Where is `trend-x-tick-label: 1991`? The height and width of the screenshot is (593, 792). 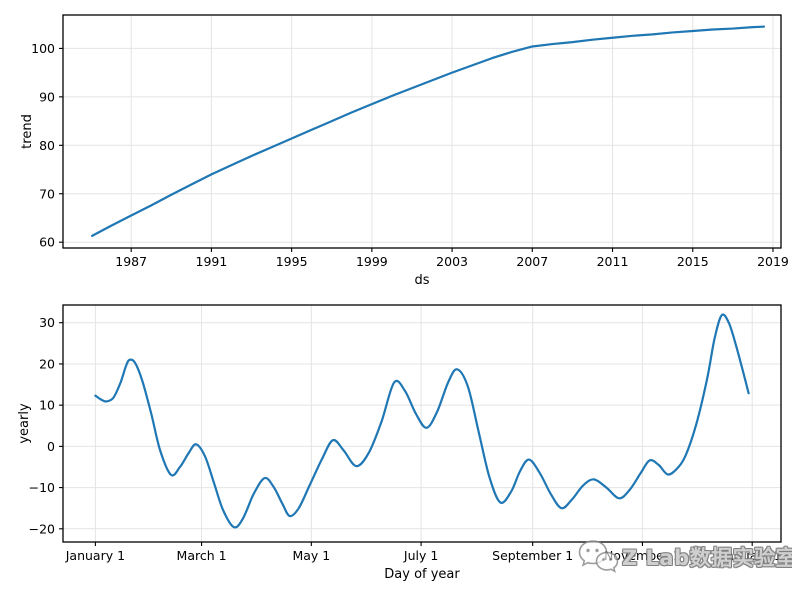 trend-x-tick-label: 1991 is located at coordinates (212, 261).